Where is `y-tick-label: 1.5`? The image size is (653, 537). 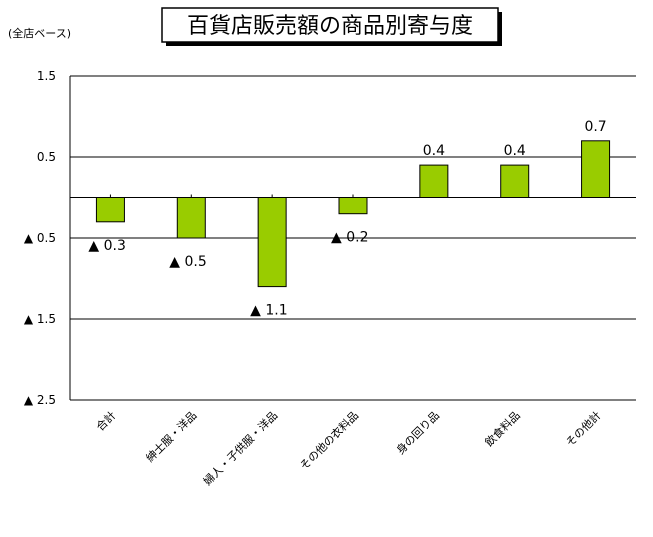 y-tick-label: 1.5 is located at coordinates (46, 76).